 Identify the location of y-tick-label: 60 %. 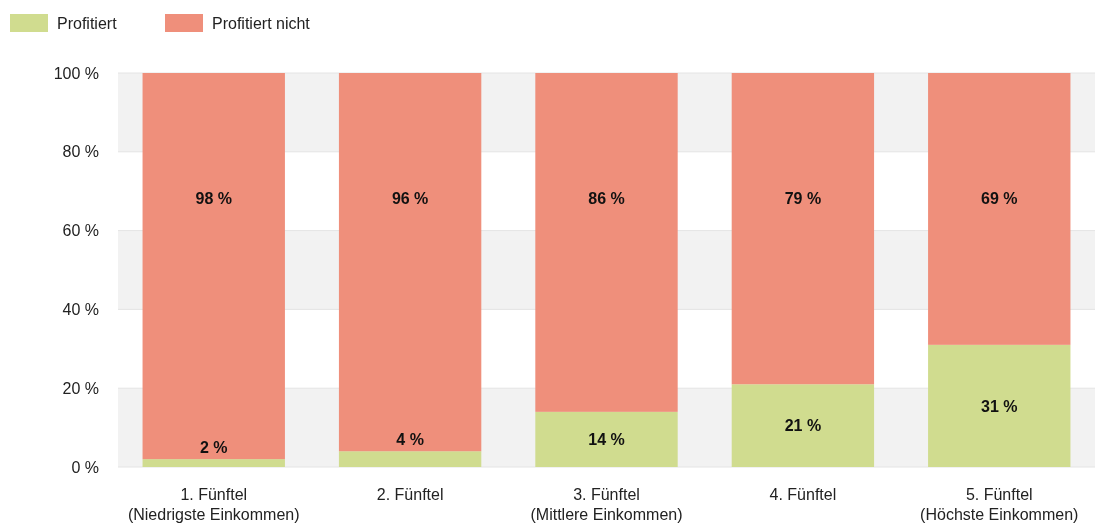
(80, 231).